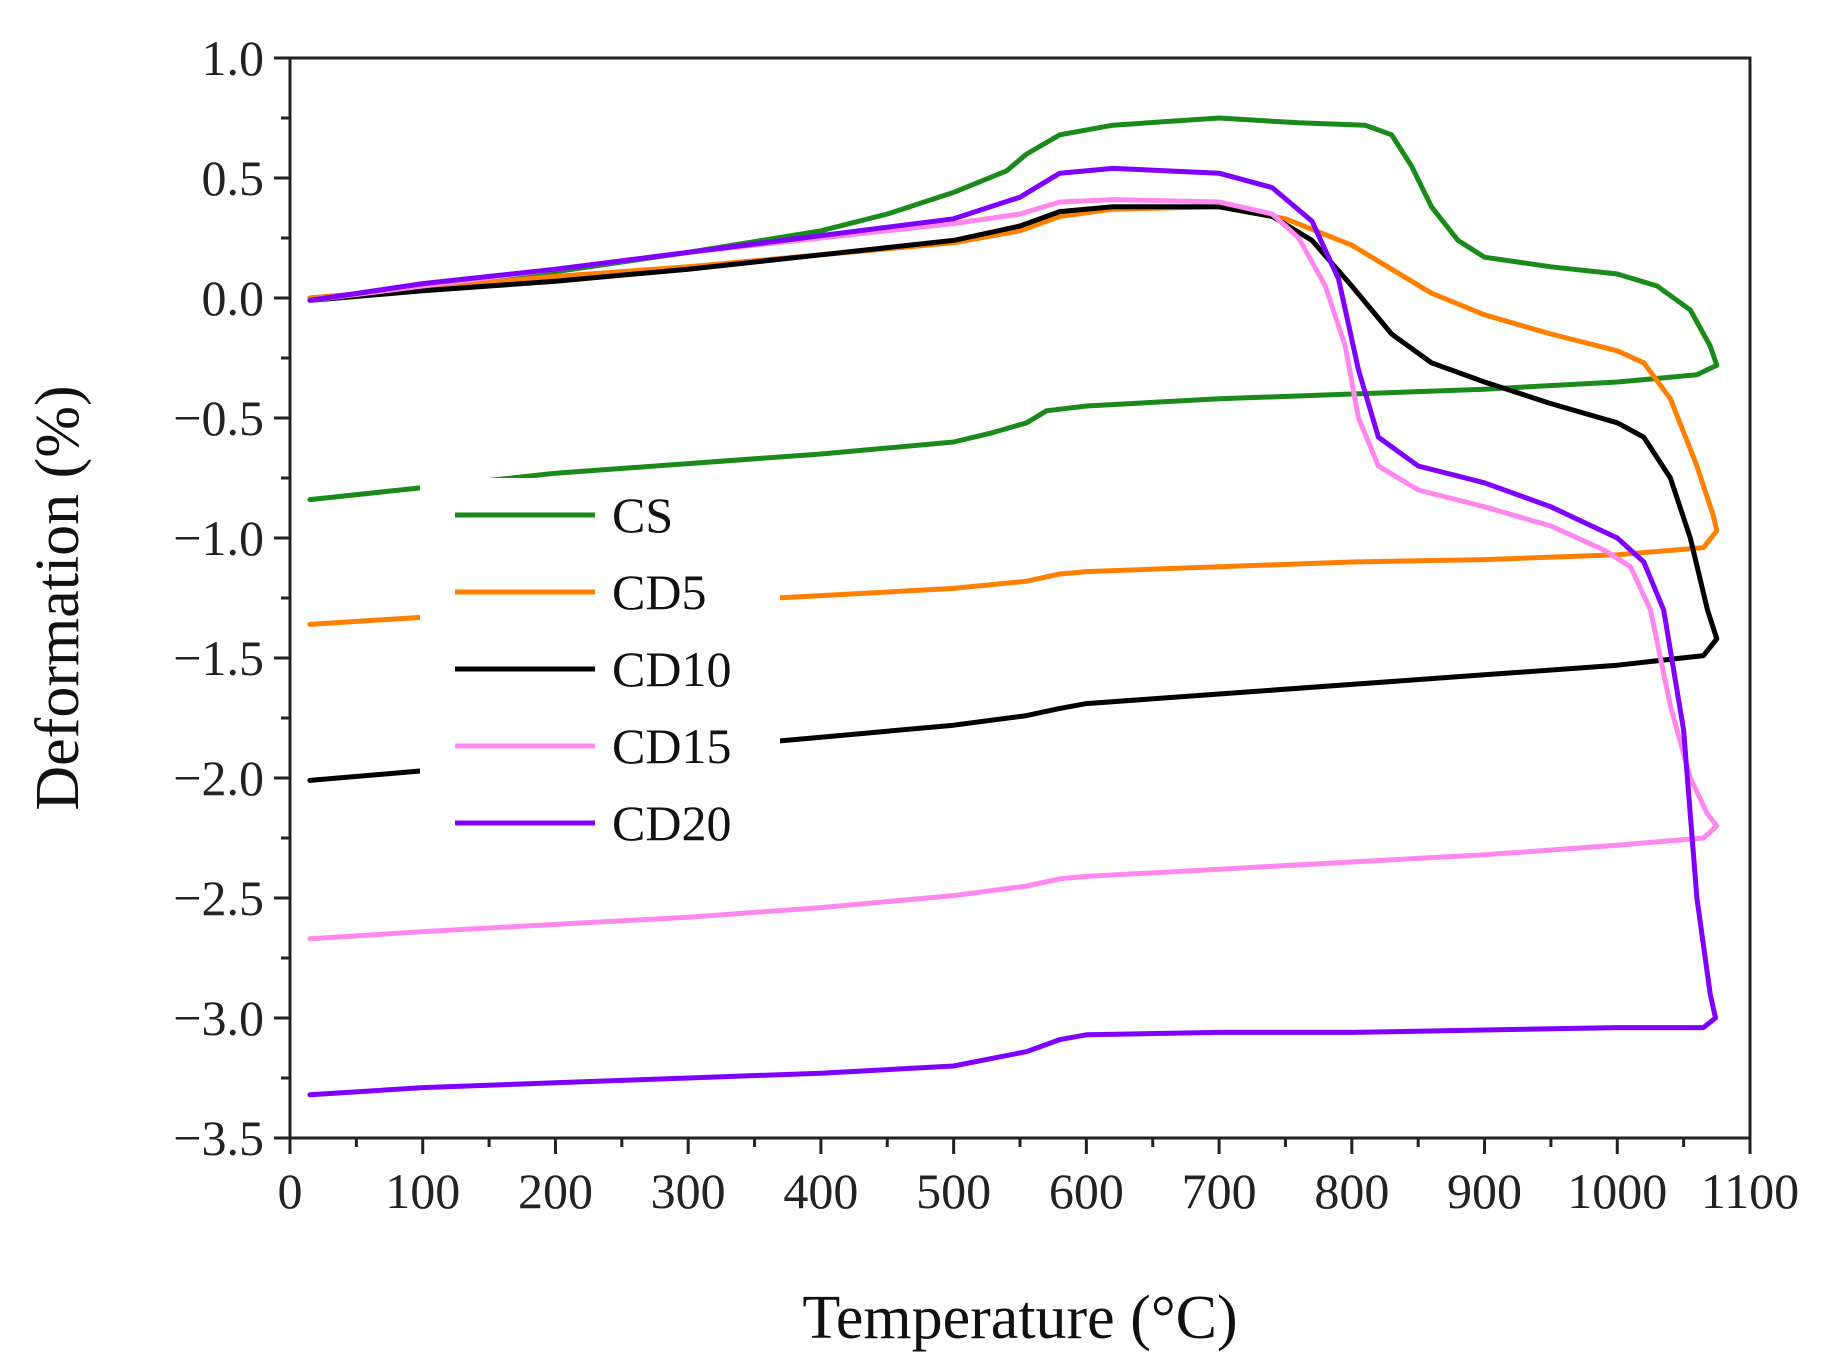  Describe the element at coordinates (218, 1138) in the screenshot. I see `y-tick-label-9: −3.5` at that location.